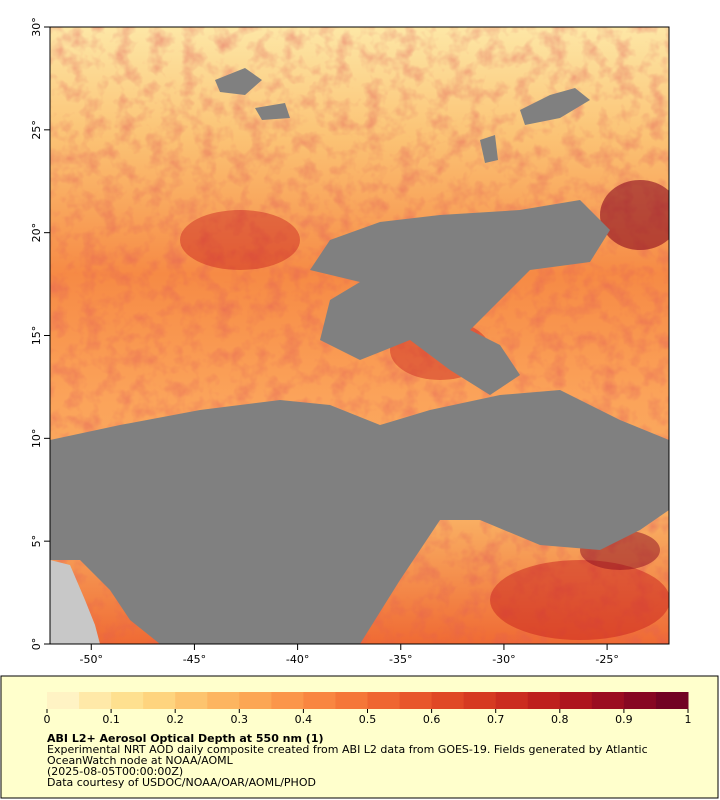  I want to click on y-tick-label: 15°, so click(36, 336).